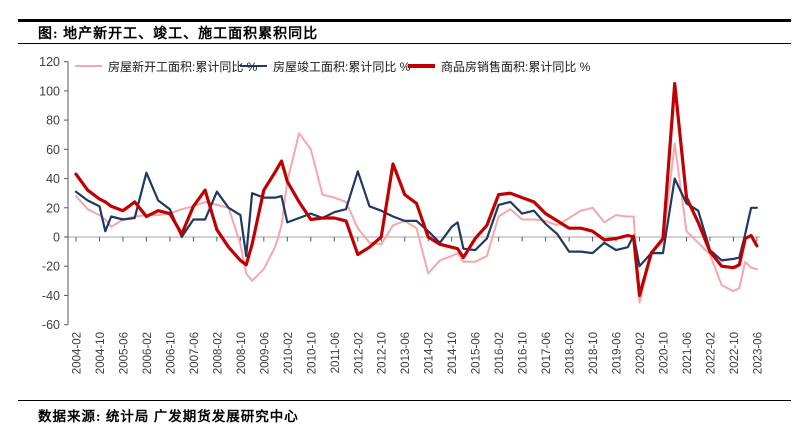 The height and width of the screenshot is (435, 809). What do you see at coordinates (124, 353) in the screenshot?
I see `x-axis-label: 2005-06` at bounding box center [124, 353].